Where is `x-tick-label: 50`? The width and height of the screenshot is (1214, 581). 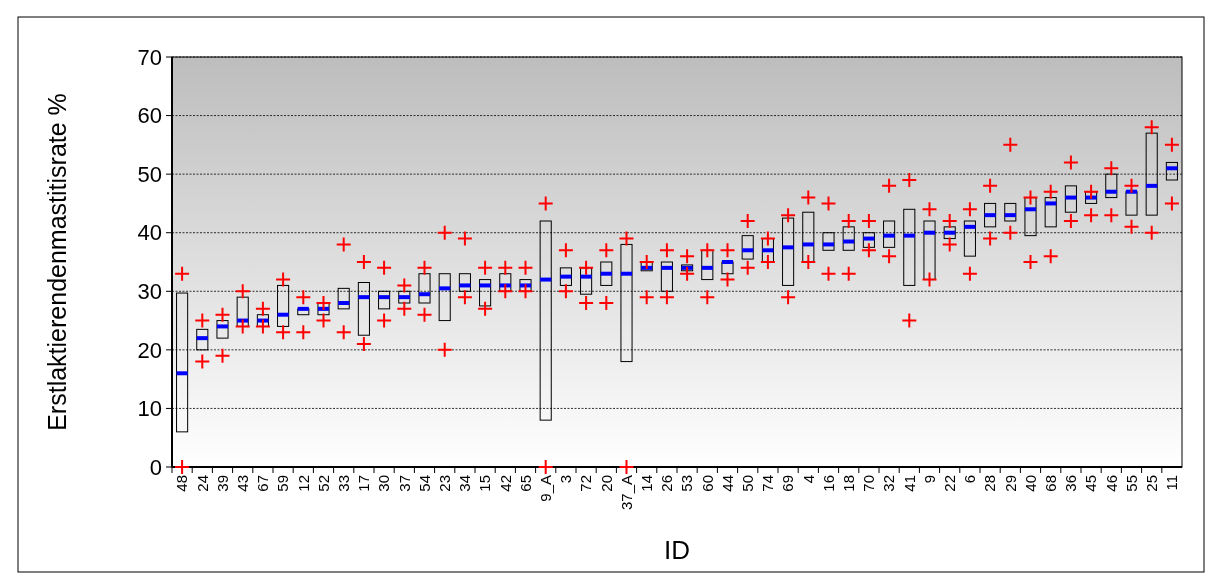 x-tick-label: 50 is located at coordinates (747, 483).